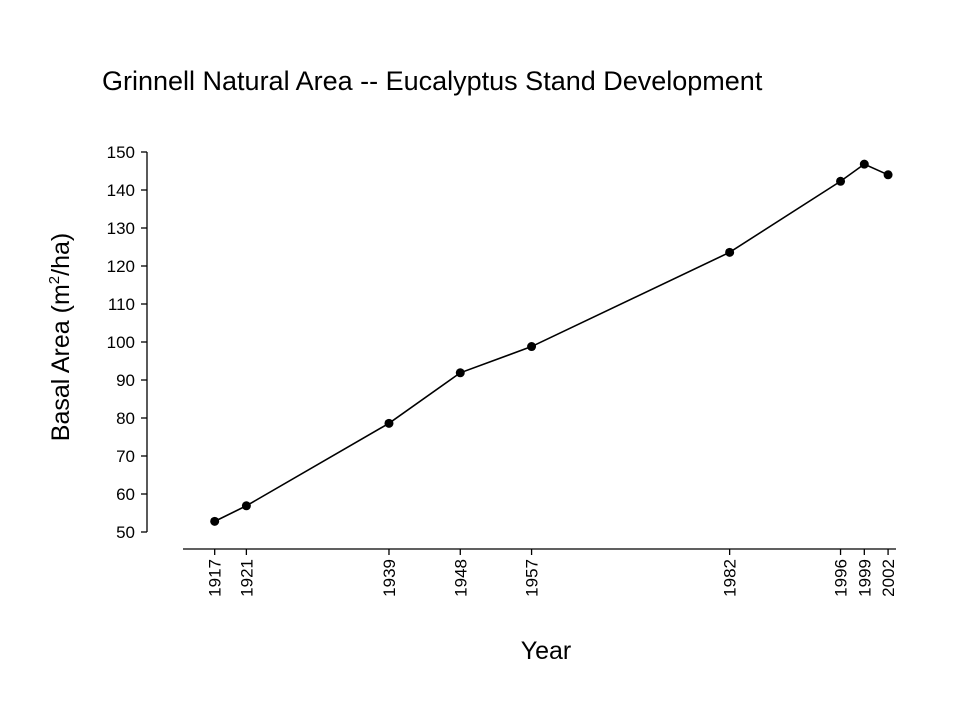  I want to click on x-tick-label: 1957, so click(532, 578).